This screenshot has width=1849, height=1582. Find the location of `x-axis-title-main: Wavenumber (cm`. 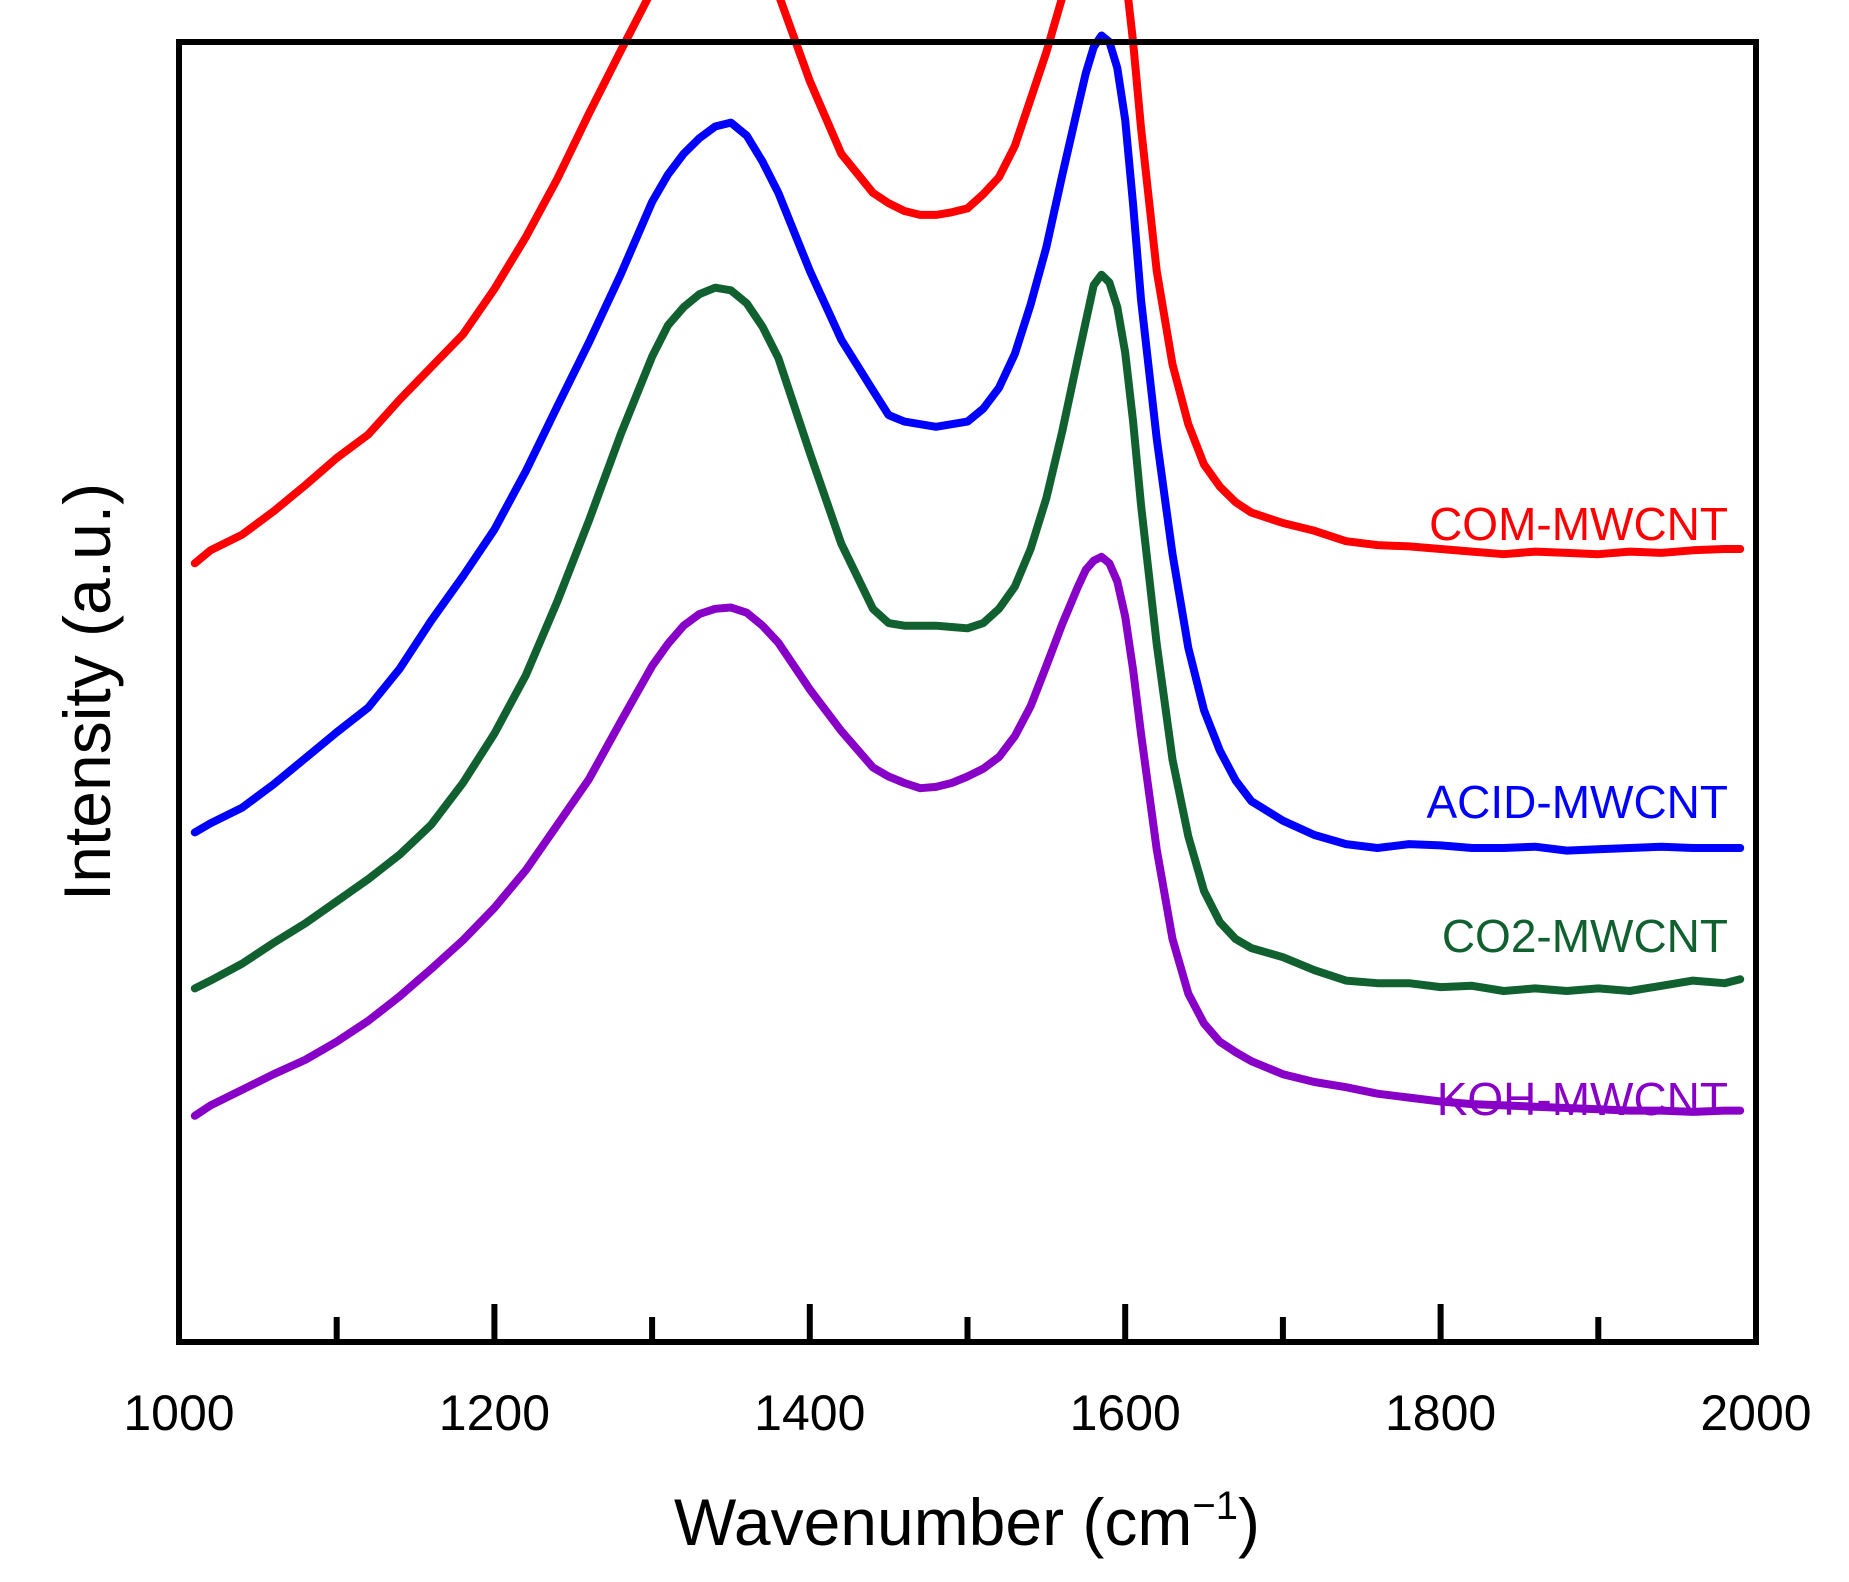

x-axis-title-main: Wavenumber (cm is located at coordinates (933, 1522).